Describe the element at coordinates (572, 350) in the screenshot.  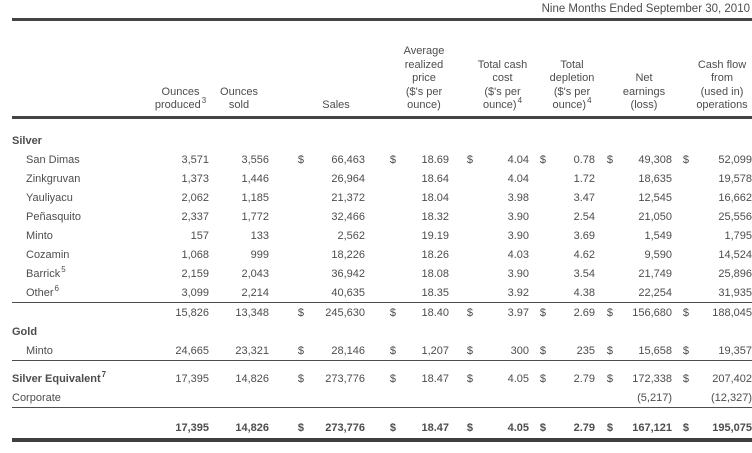
I see `cell-depletion: 235` at that location.